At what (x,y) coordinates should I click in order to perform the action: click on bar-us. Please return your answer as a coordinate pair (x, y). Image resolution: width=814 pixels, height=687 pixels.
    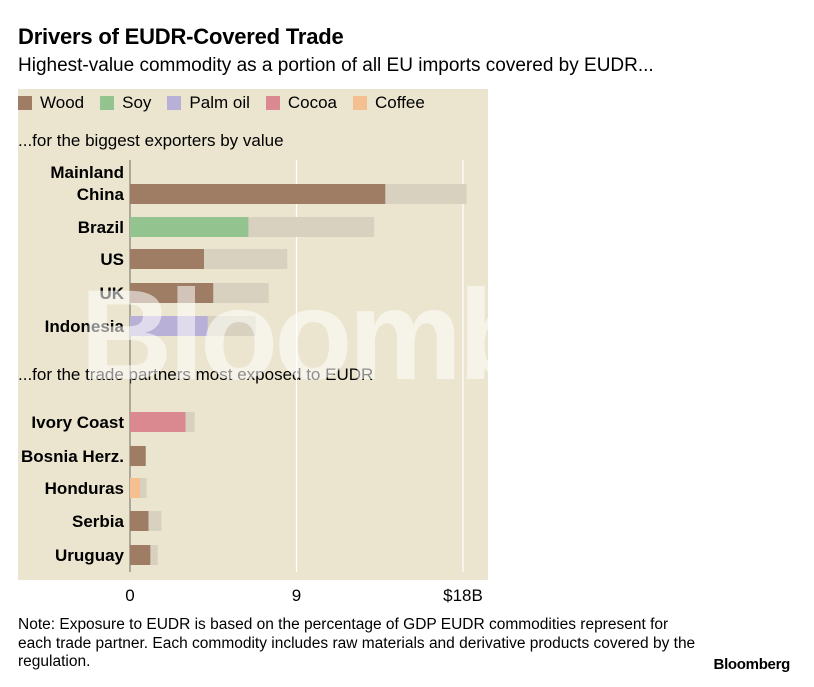
    Looking at the image, I should click on (167, 259).